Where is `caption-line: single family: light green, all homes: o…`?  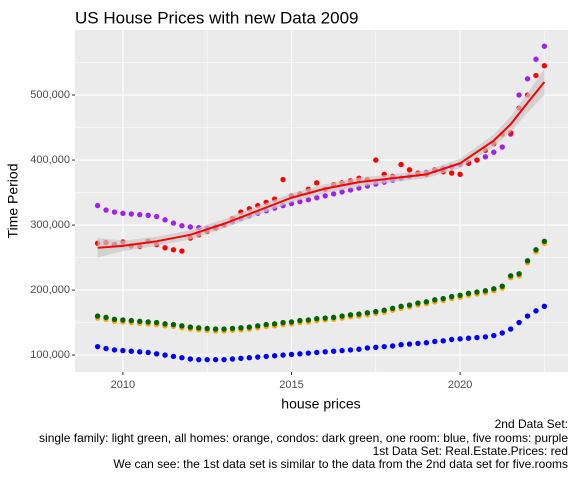 caption-line: single family: light green, all homes: o… is located at coordinates (303, 438).